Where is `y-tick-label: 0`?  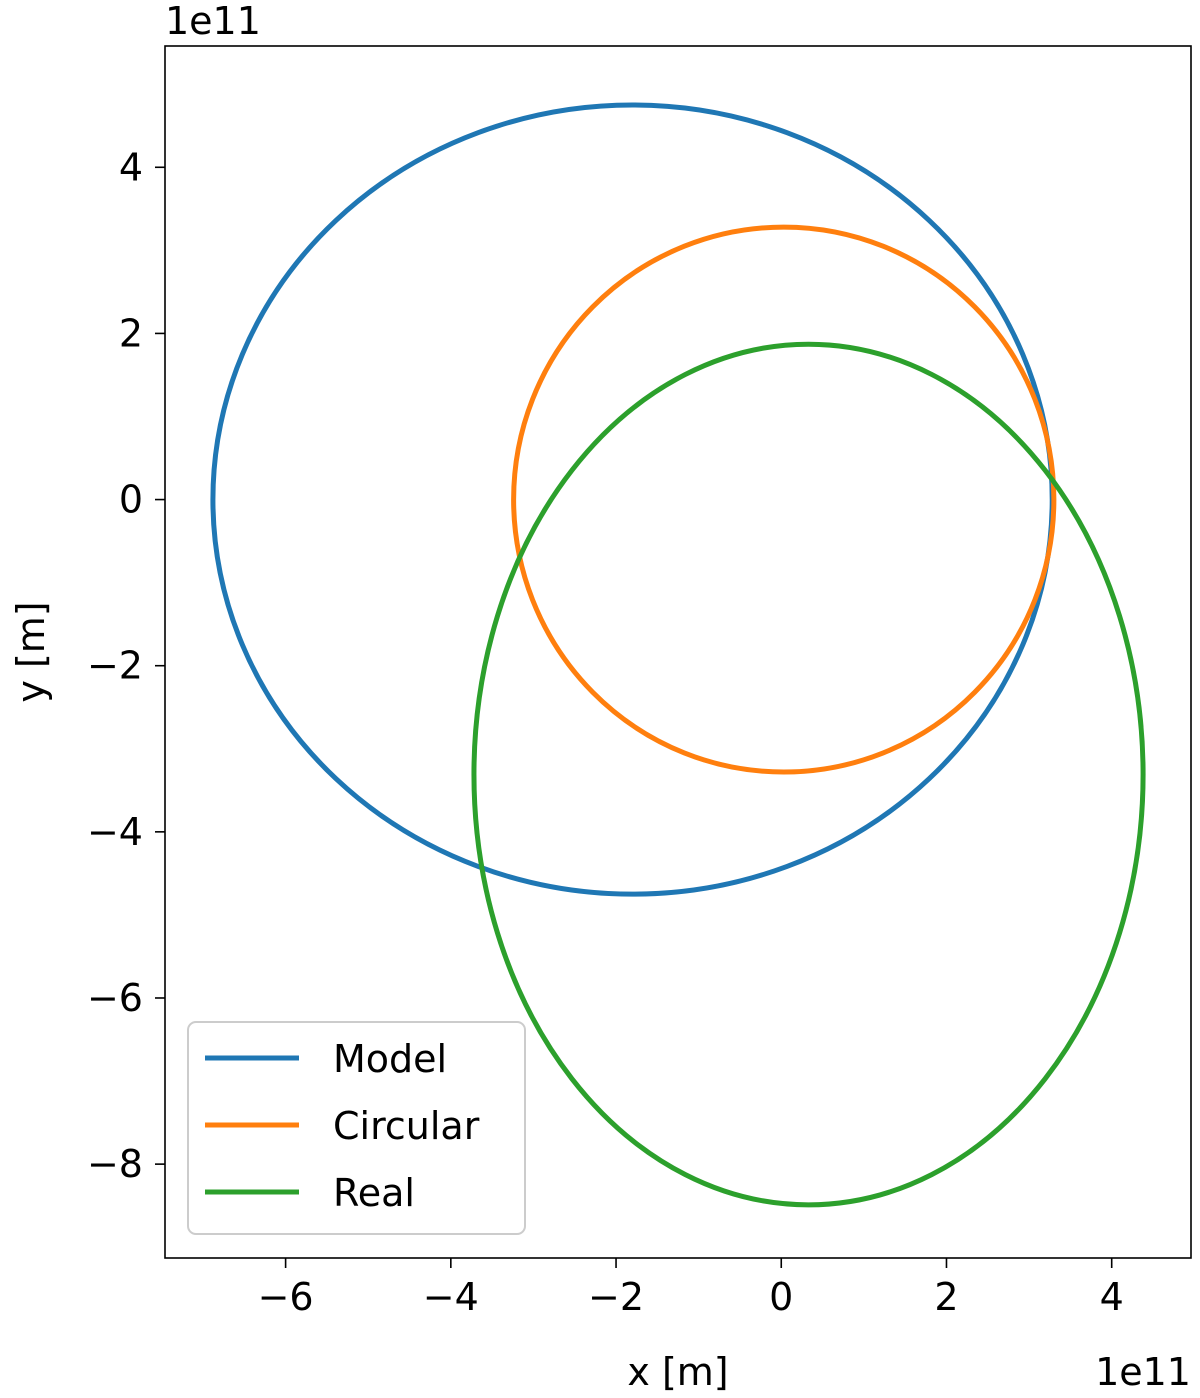
y-tick-label: 0 is located at coordinates (131, 500).